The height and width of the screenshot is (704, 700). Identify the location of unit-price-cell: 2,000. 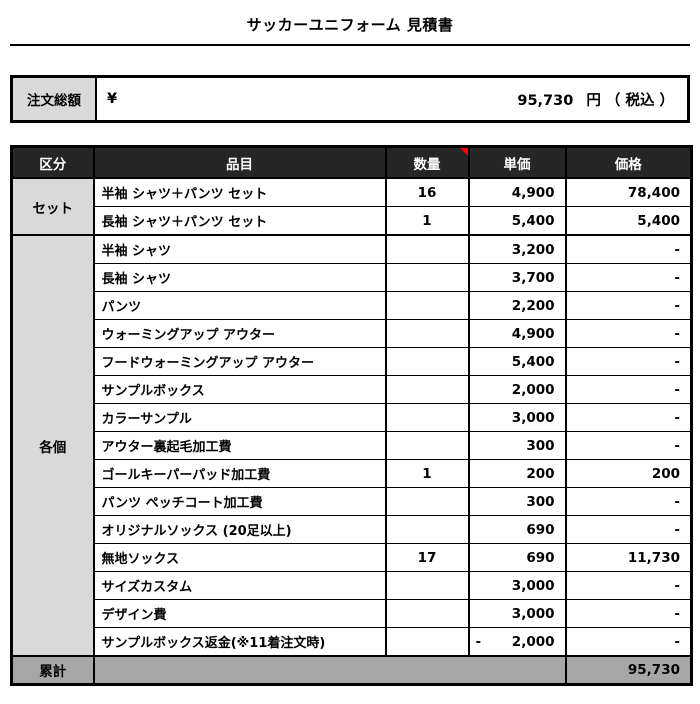
(517, 389).